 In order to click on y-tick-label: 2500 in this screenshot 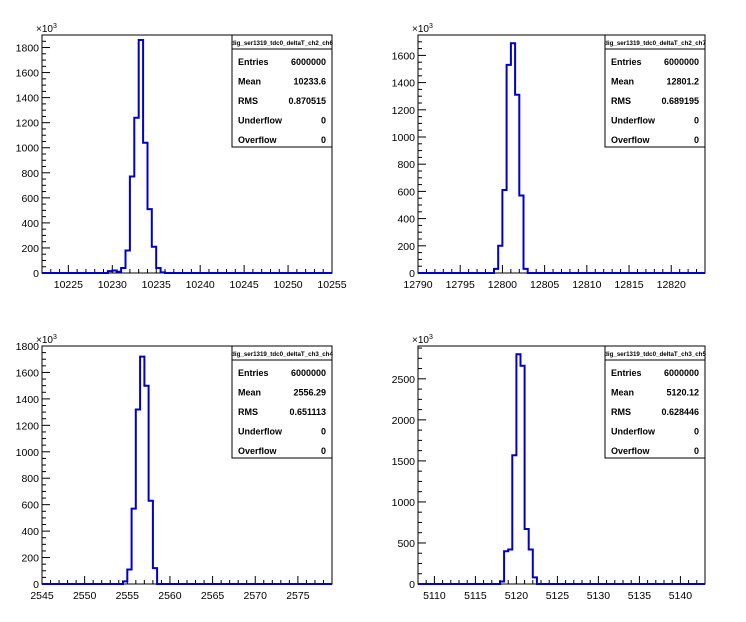, I will do `click(404, 380)`.